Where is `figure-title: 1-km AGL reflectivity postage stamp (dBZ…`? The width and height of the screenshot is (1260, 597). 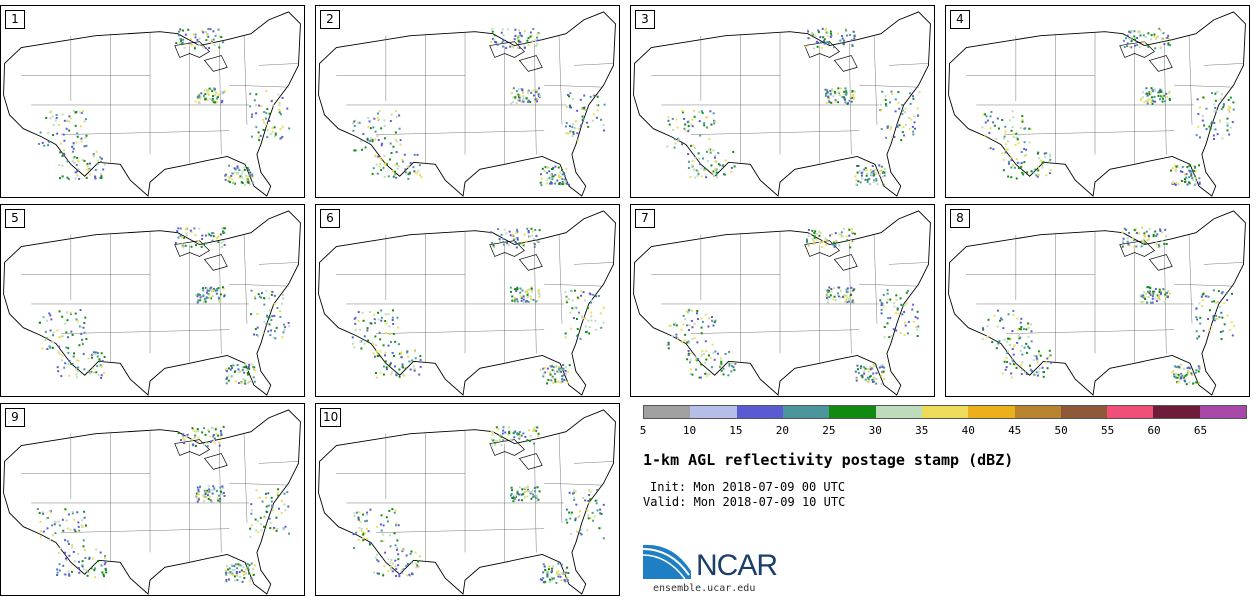 figure-title: 1-km AGL reflectivity postage stamp (dBZ… is located at coordinates (828, 460).